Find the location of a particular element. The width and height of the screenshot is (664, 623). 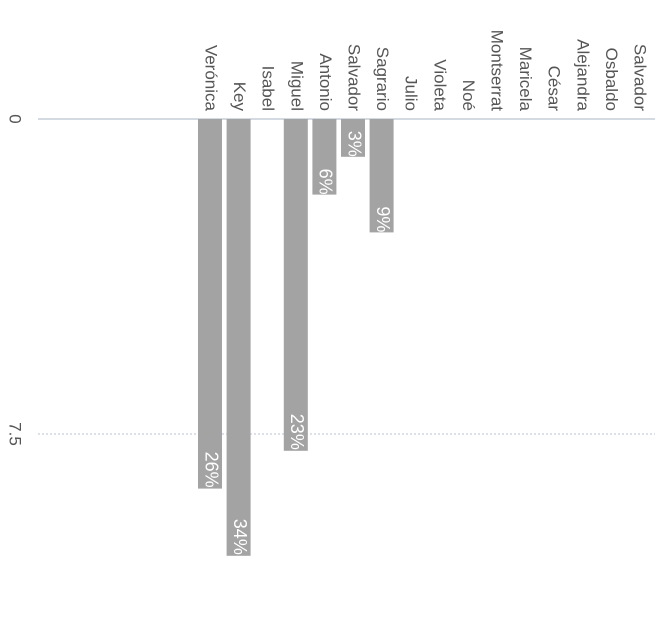

category-label: Miguel is located at coordinates (296, 86).